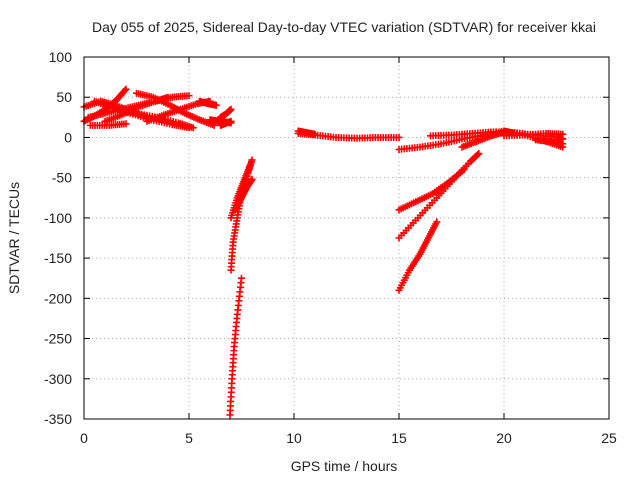 The width and height of the screenshot is (640, 480). What do you see at coordinates (399, 438) in the screenshot?
I see `x-tick-label: 15` at bounding box center [399, 438].